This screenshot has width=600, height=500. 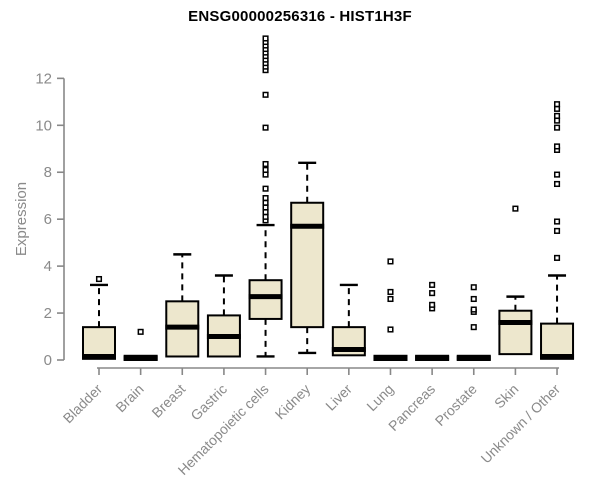 I want to click on y-tick-label: 6, so click(x=48, y=219).